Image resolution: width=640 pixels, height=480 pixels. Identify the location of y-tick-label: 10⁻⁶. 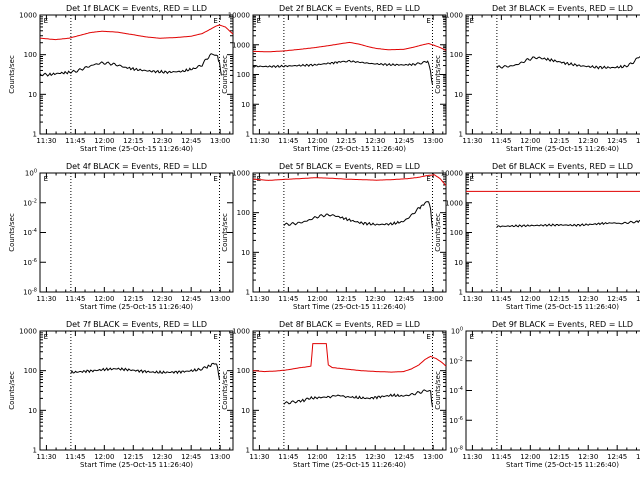
(30, 262).